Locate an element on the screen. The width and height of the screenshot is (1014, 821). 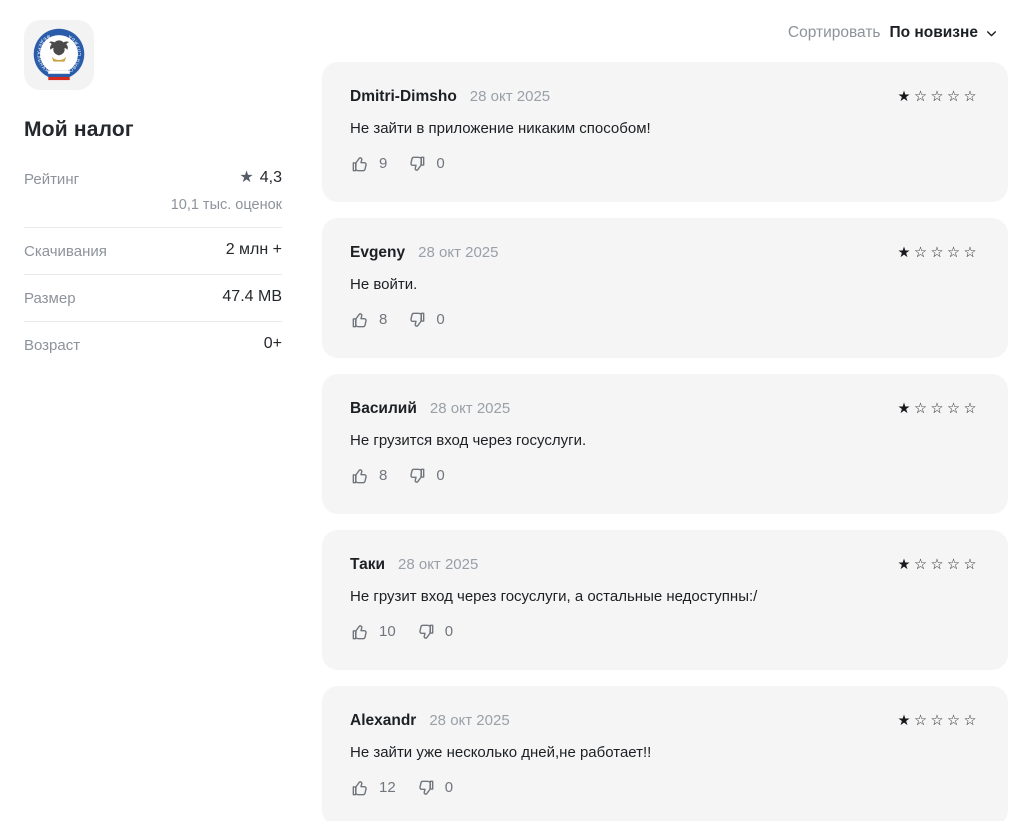
stat-value: 47.4 MB is located at coordinates (252, 296).